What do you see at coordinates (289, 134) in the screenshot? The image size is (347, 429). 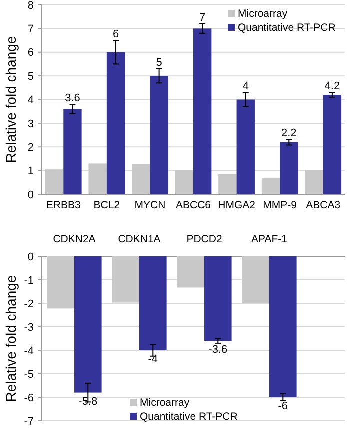 I see `data-label: 2.2` at bounding box center [289, 134].